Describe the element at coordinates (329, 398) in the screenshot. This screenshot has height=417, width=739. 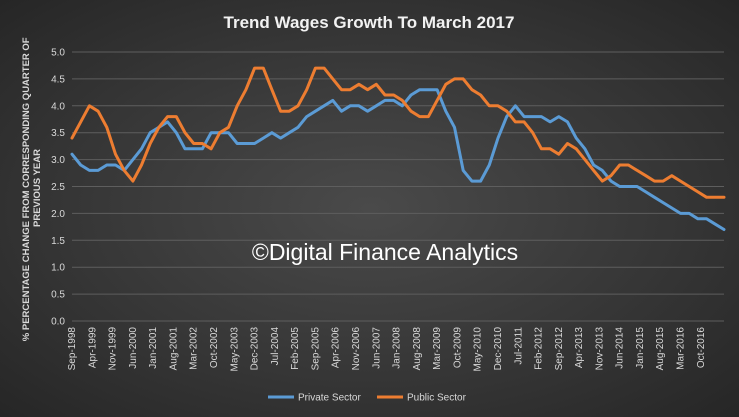
I see `legend-label: Private Sector` at that location.